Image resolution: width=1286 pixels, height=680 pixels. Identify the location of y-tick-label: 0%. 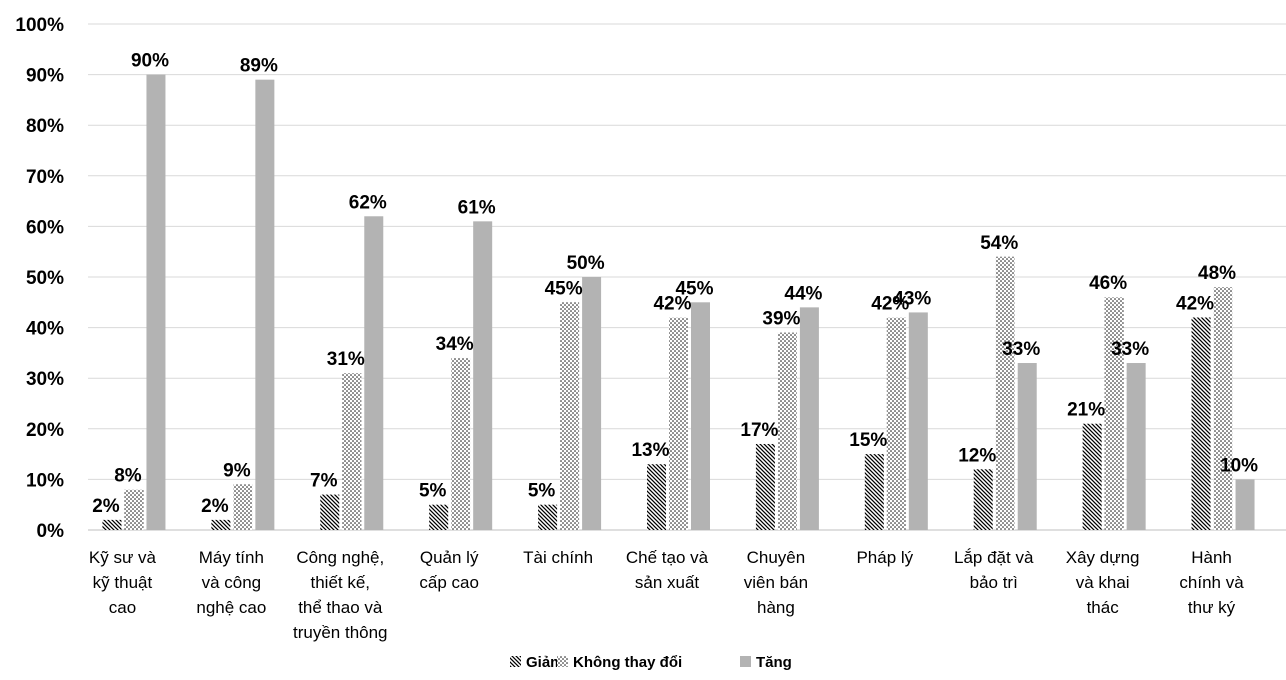
(51, 531).